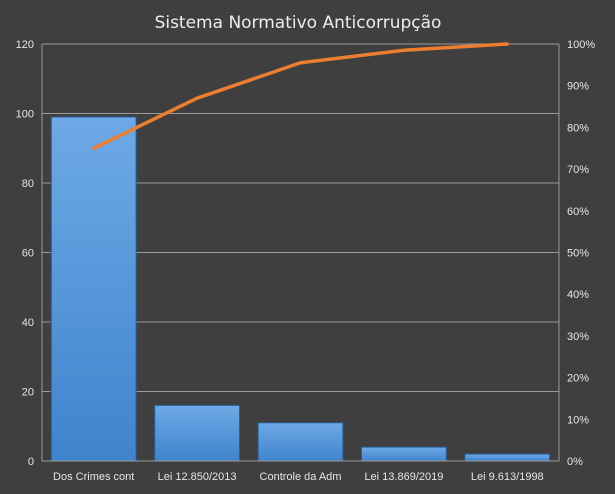 The image size is (615, 494). What do you see at coordinates (301, 477) in the screenshot?
I see `x-tick-label: Controle da Adm` at bounding box center [301, 477].